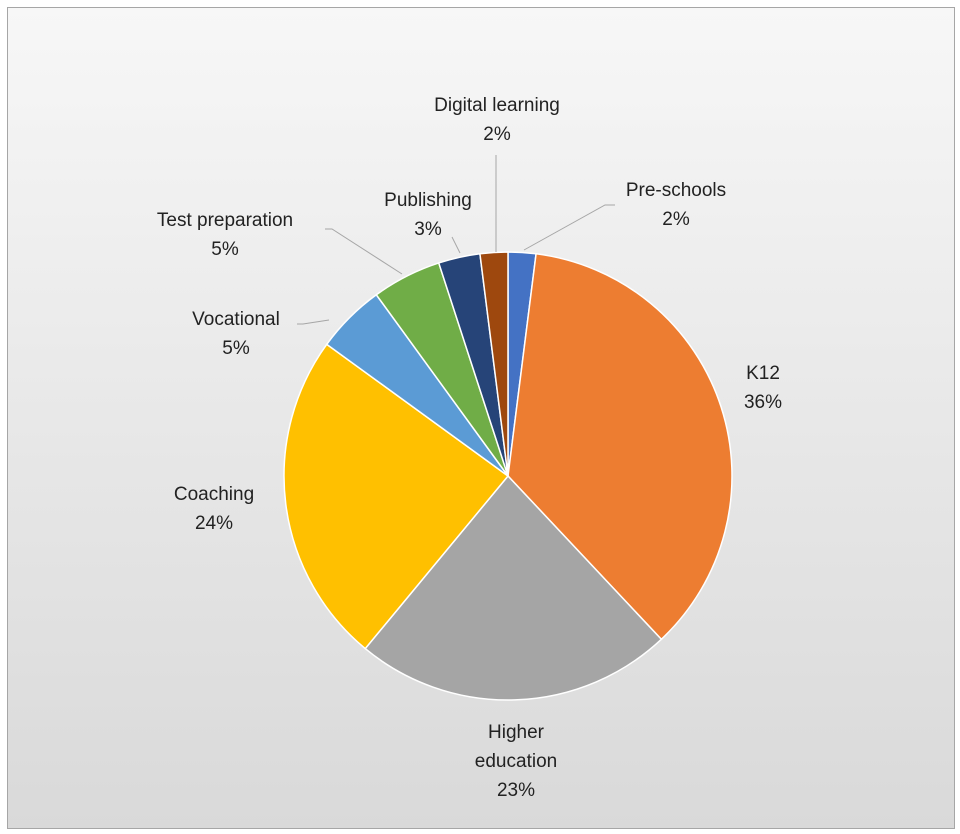  Describe the element at coordinates (620, 446) in the screenshot. I see `pie-slice-k12` at that location.